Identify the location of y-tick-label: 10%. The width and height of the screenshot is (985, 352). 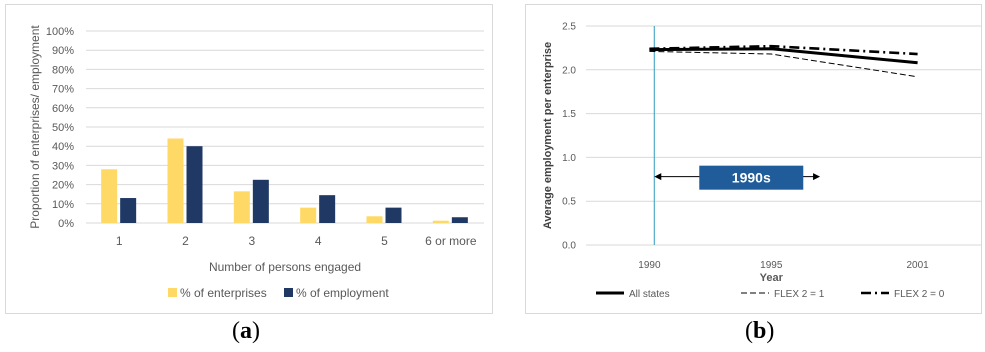
(63, 205).